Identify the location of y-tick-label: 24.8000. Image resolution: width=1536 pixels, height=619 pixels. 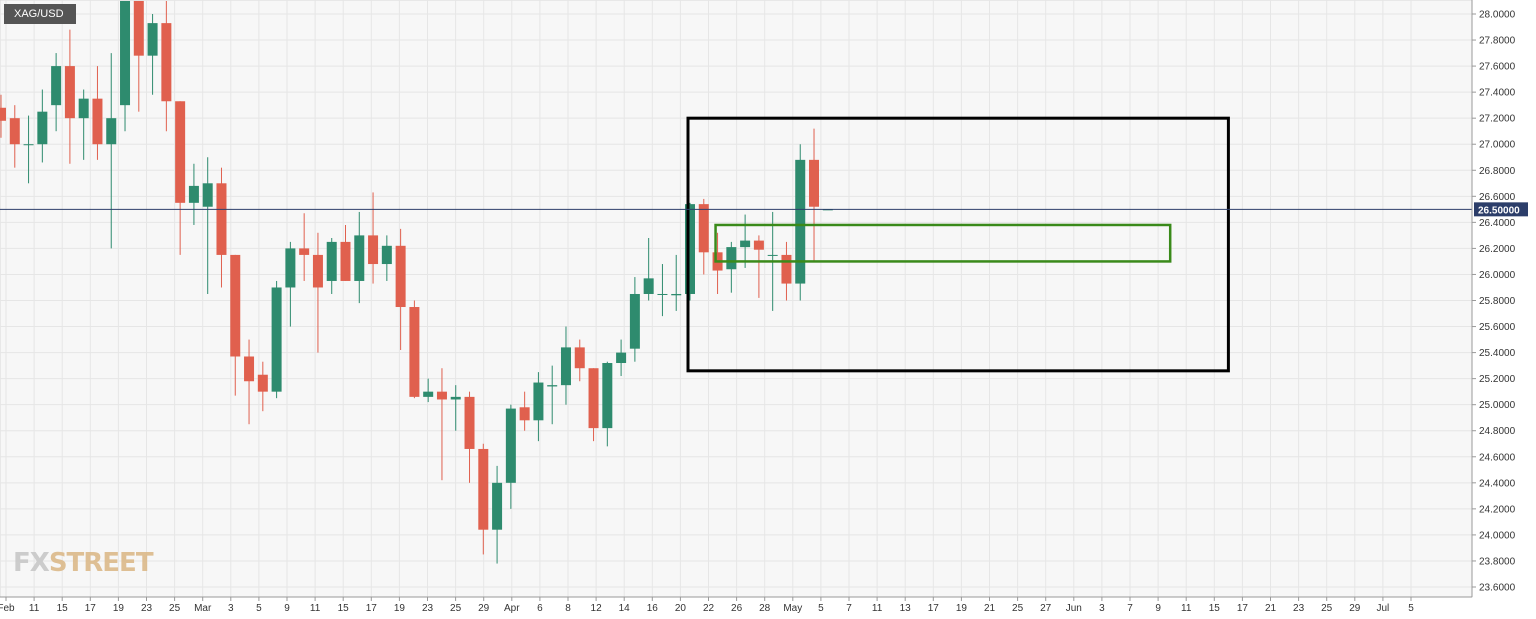
(1497, 431).